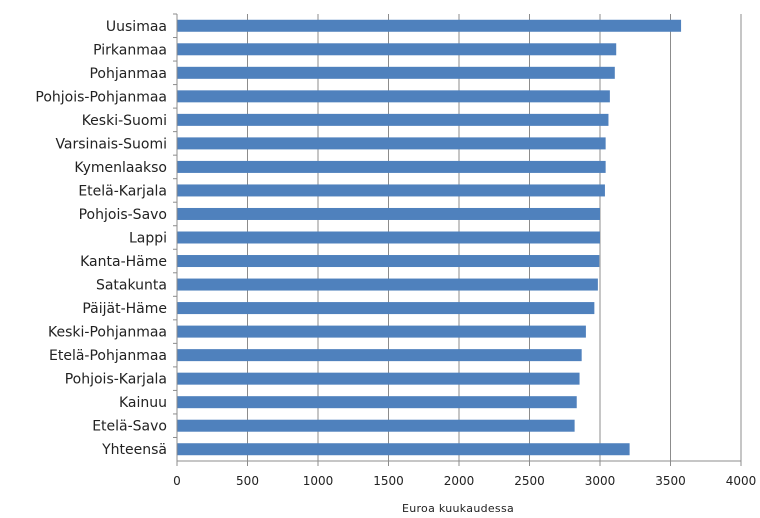  I want to click on category-label: Pirkanmaa, so click(130, 50).